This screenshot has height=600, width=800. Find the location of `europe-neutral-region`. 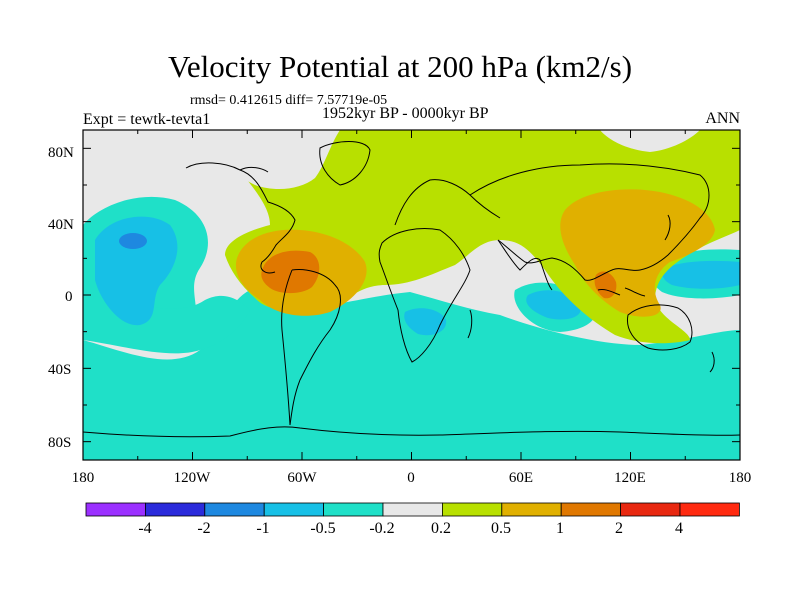

europe-neutral-region is located at coordinates (650, 141).